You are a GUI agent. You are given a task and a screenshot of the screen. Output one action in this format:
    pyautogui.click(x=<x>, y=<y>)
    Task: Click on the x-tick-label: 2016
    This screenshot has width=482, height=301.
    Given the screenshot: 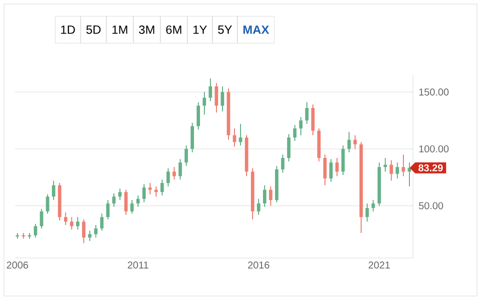 What is the action you would take?
    pyautogui.click(x=259, y=265)
    